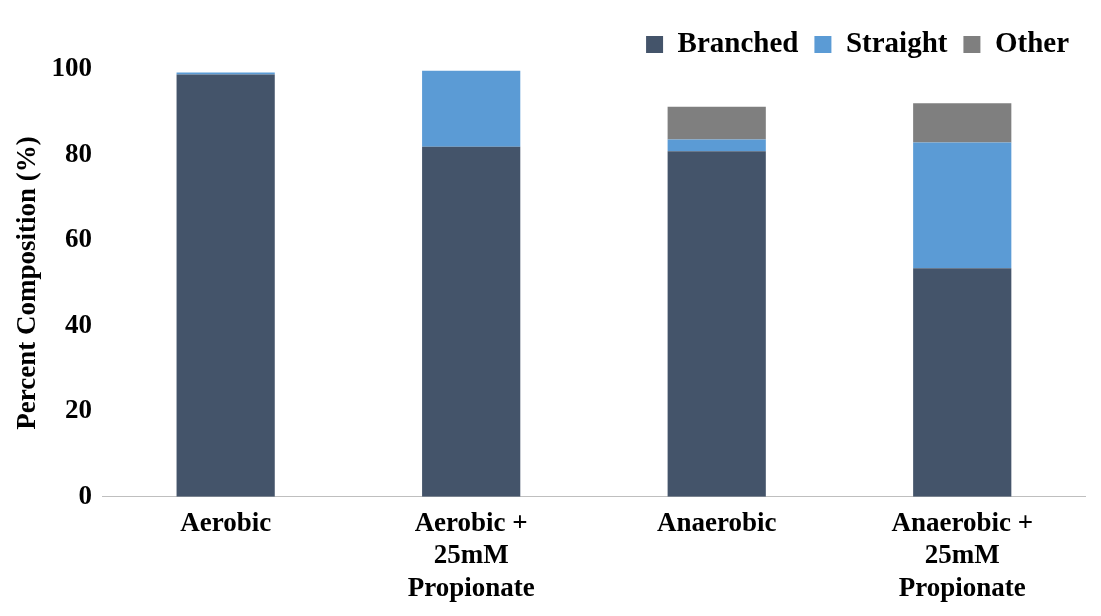 This screenshot has width=1101, height=616. What do you see at coordinates (896, 41) in the screenshot?
I see `legend-label: Straight` at bounding box center [896, 41].